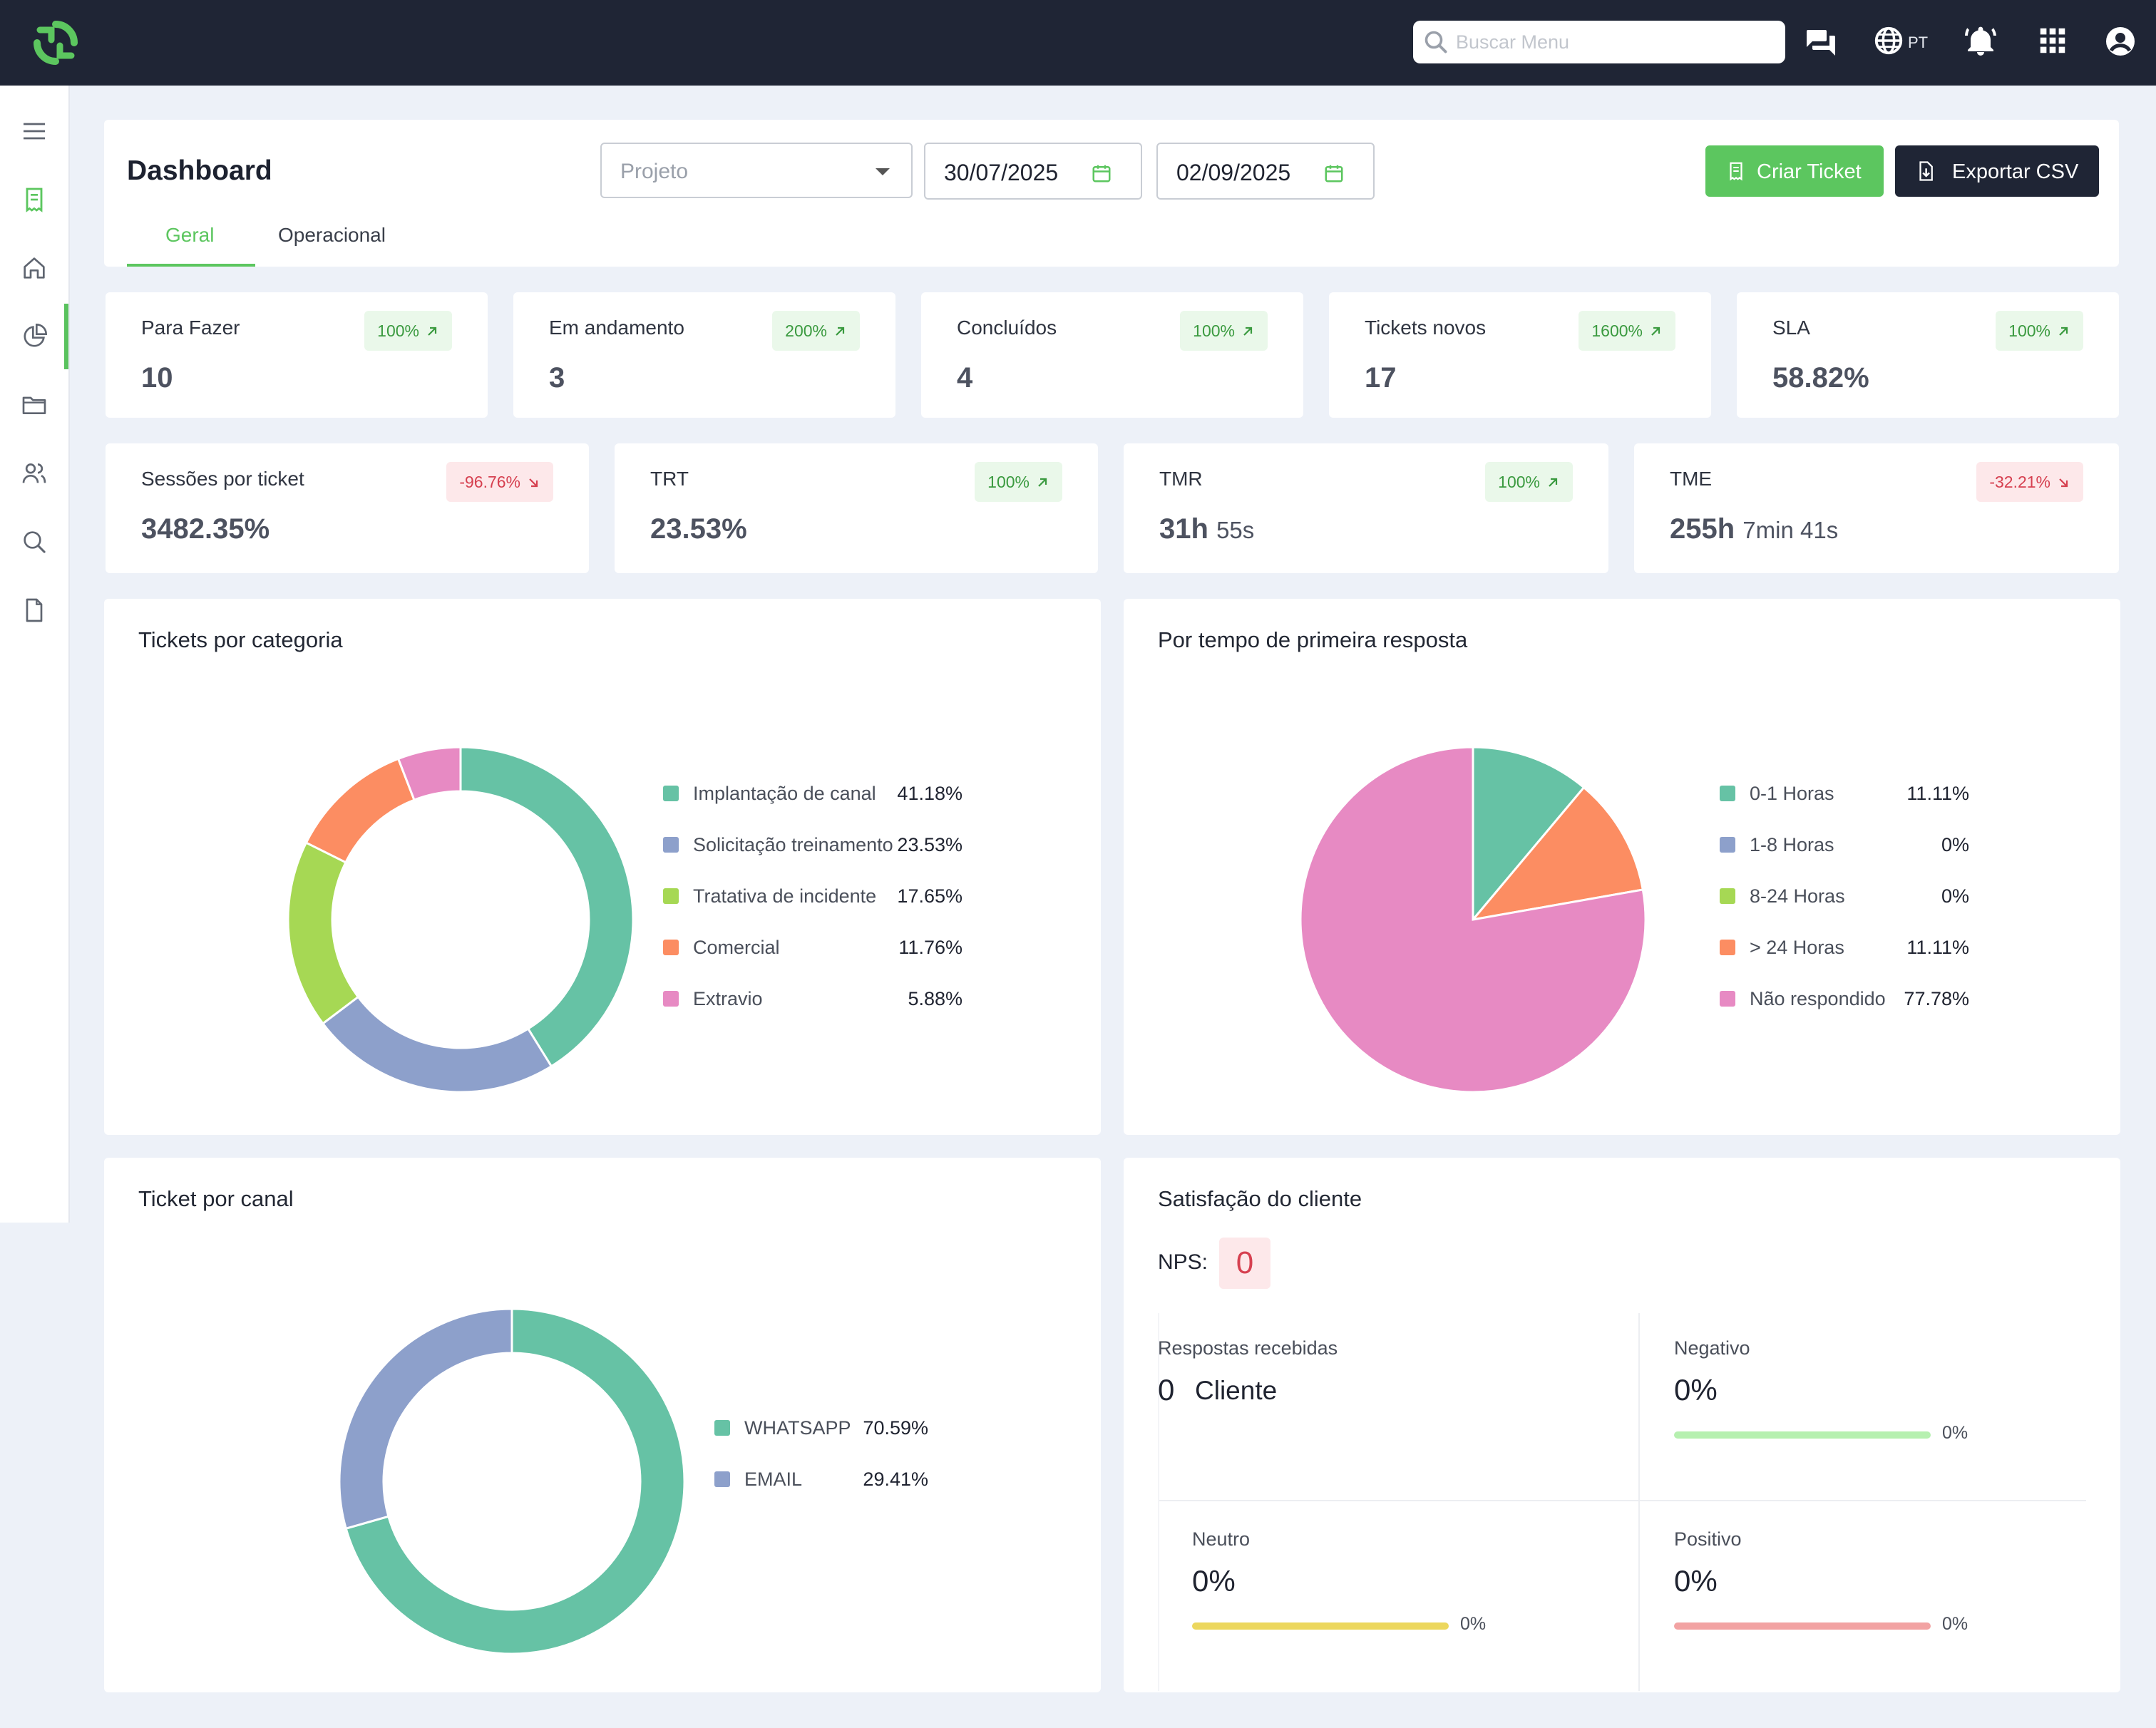  I want to click on kpi-value: 31h 55s, so click(1207, 529).